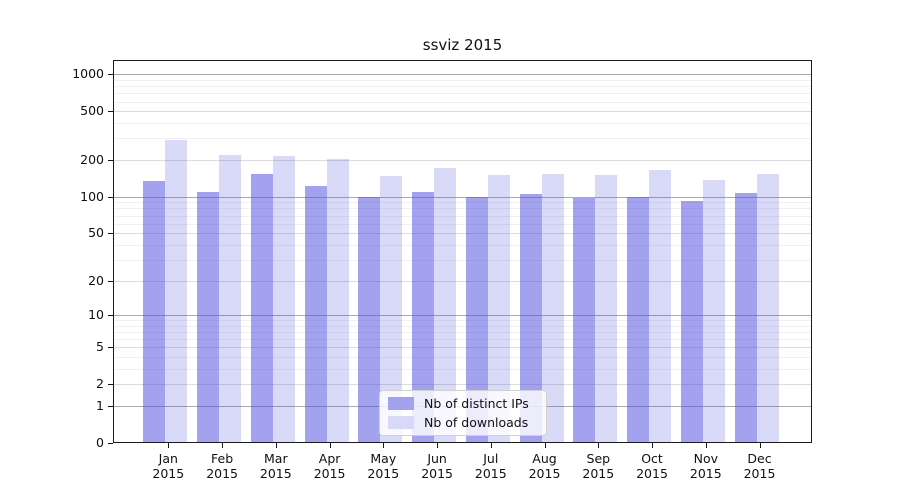 The width and height of the screenshot is (900, 500). I want to click on bar-nb-of-downloads-nov, so click(713, 311).